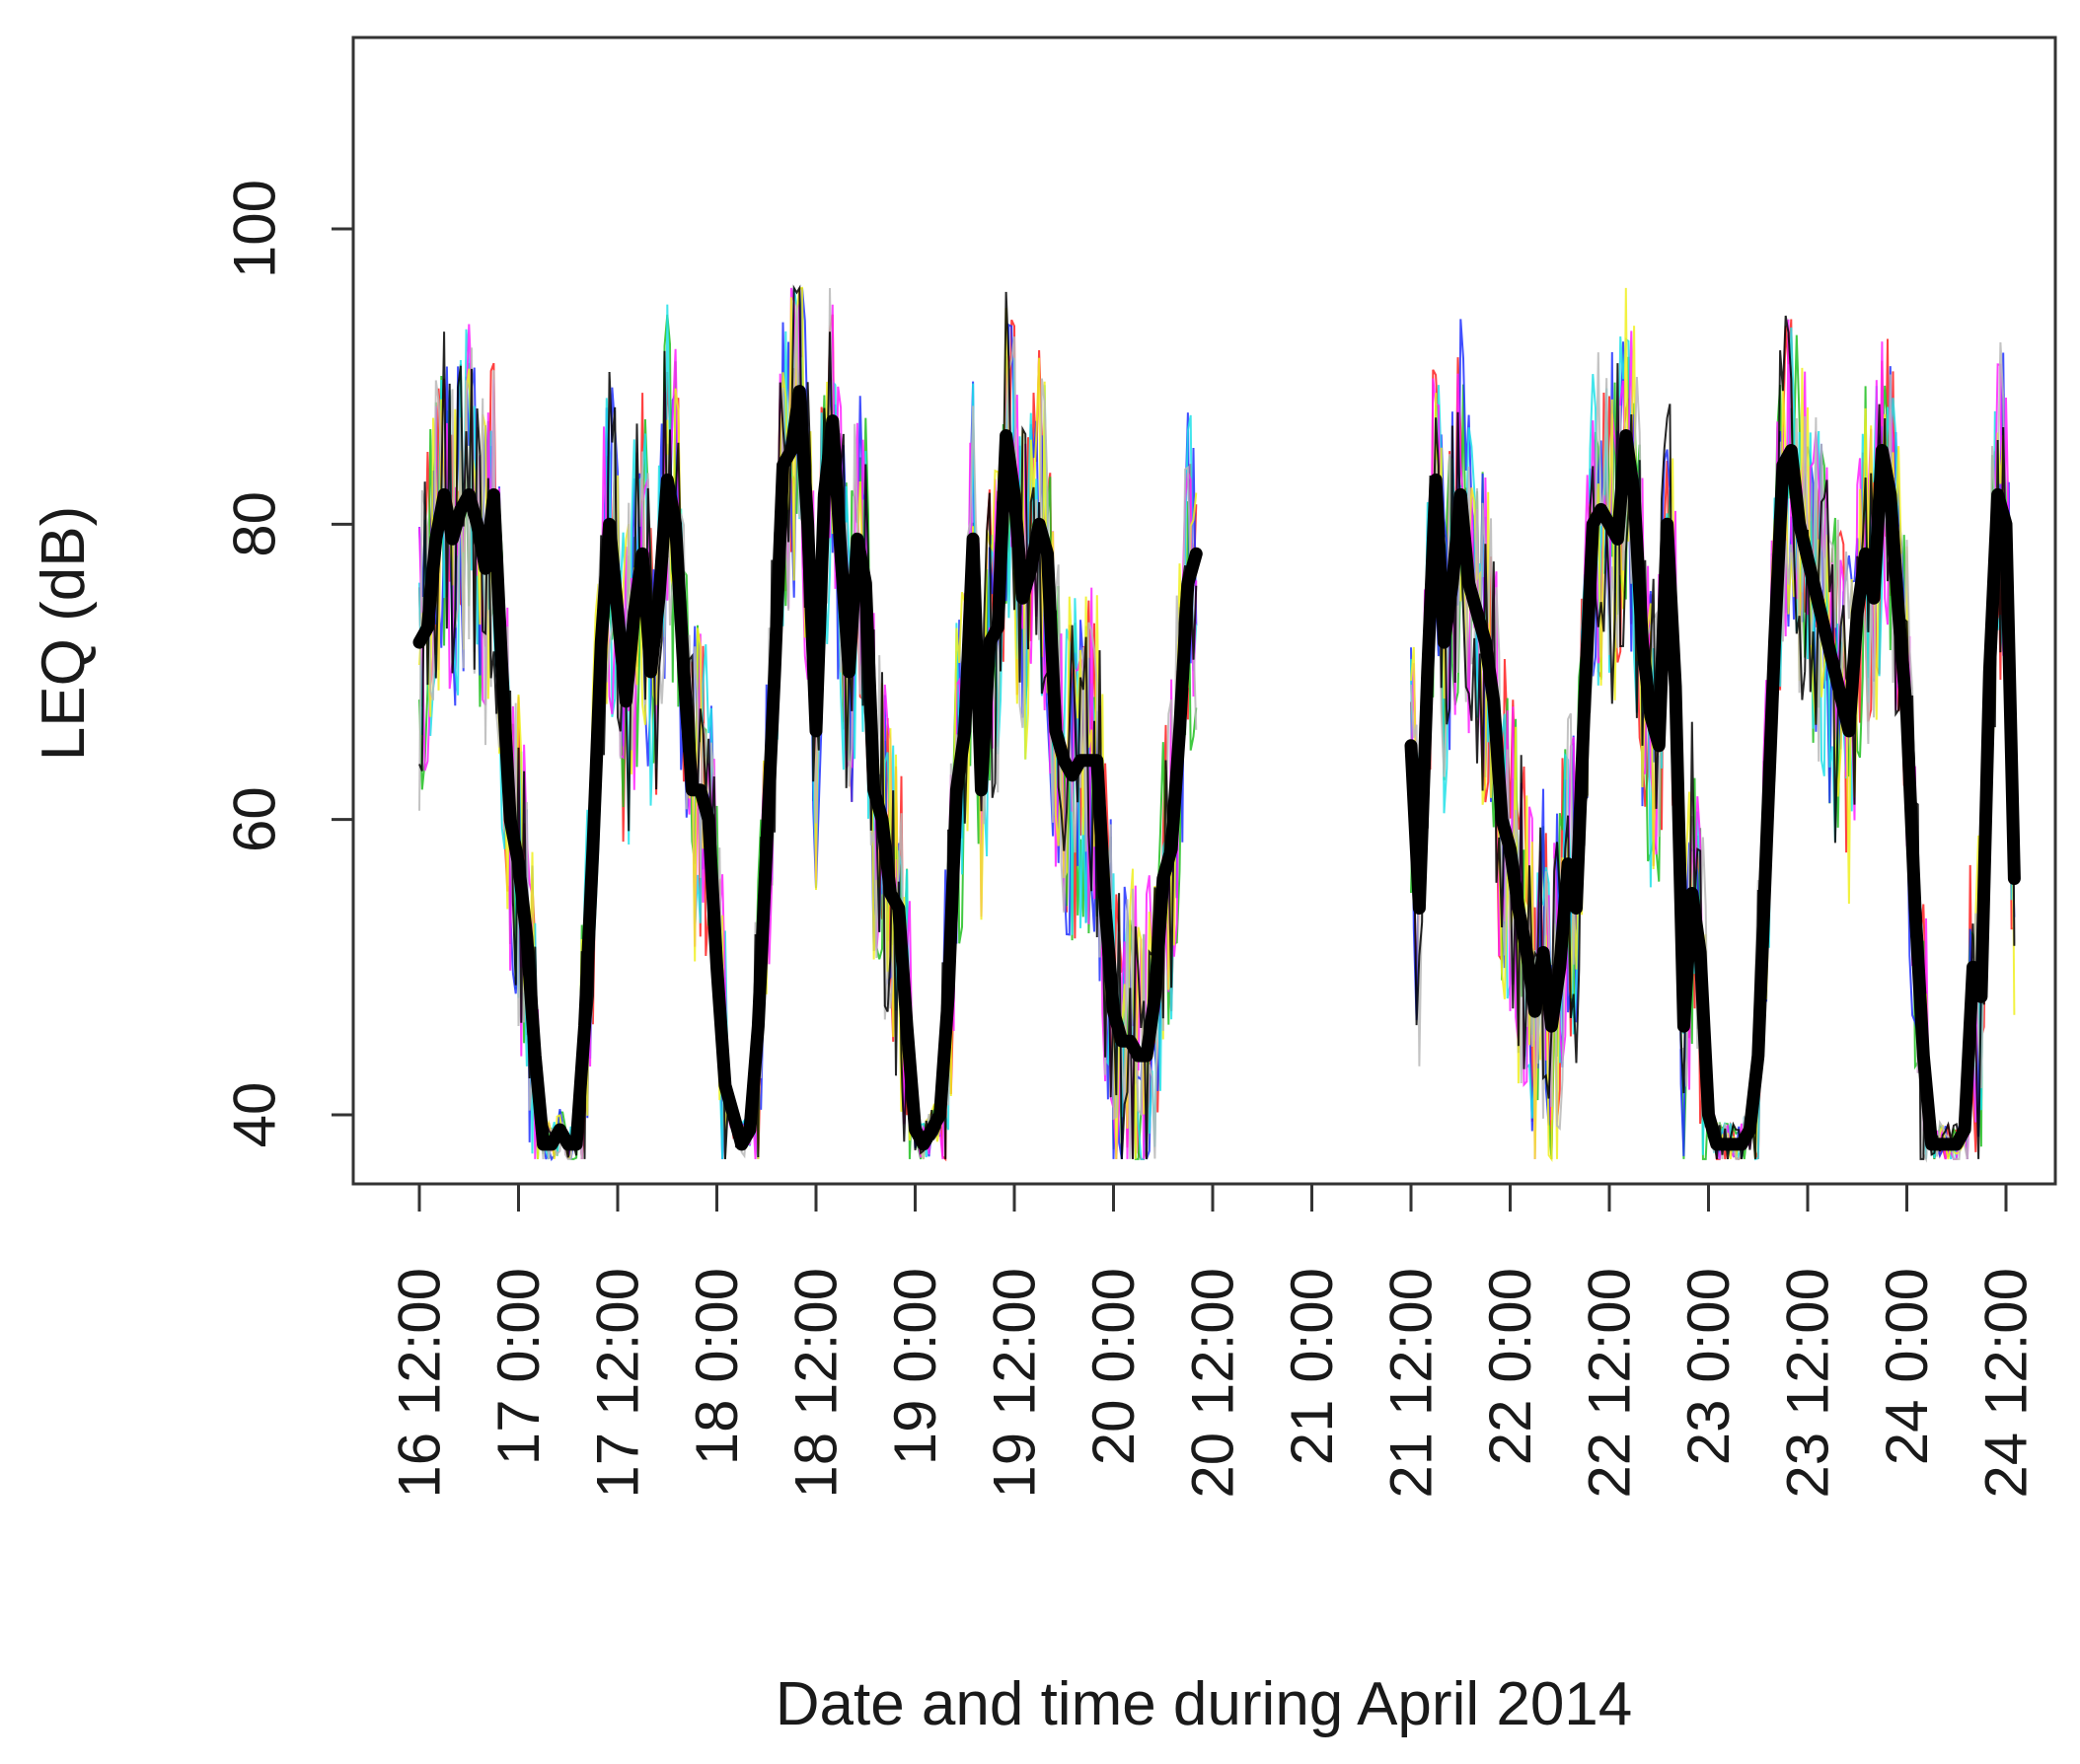 Image resolution: width=2080 pixels, height=1764 pixels. I want to click on x-tick-label: 17 0:00, so click(518, 1367).